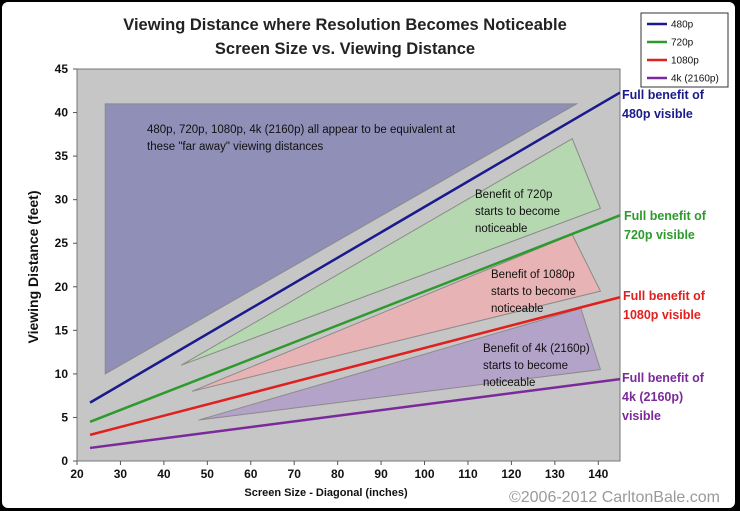 The height and width of the screenshot is (511, 740). What do you see at coordinates (355, 413) in the screenshot?
I see `series-line-4k-2160p-` at bounding box center [355, 413].